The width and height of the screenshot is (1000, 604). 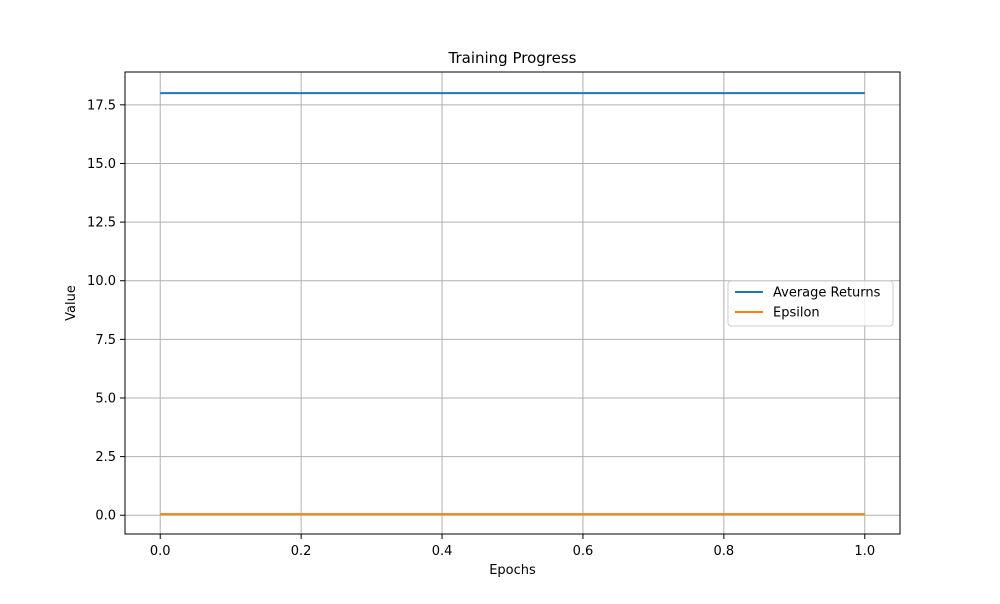 I want to click on legend-box, so click(x=810, y=303).